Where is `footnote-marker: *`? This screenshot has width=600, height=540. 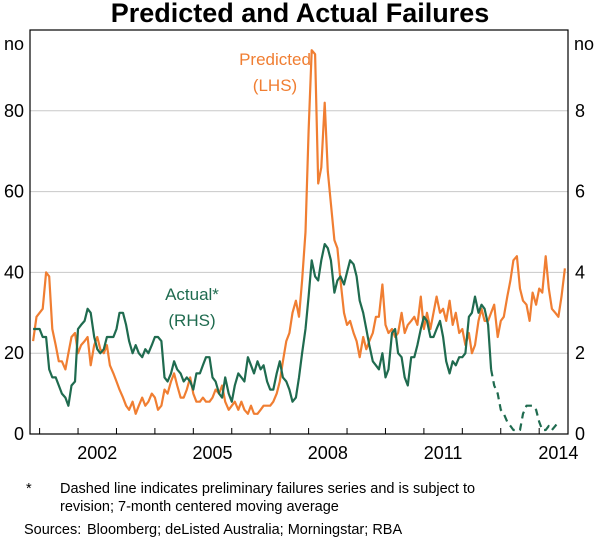
footnote-marker: * is located at coordinates (29, 489).